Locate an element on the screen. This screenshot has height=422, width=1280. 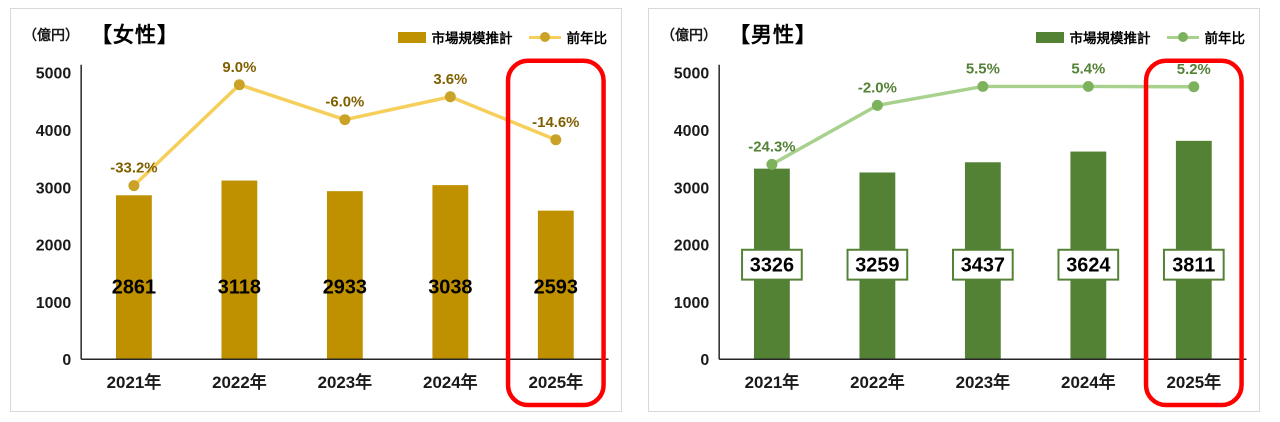
bar-value-label: 3624 is located at coordinates (1088, 266).